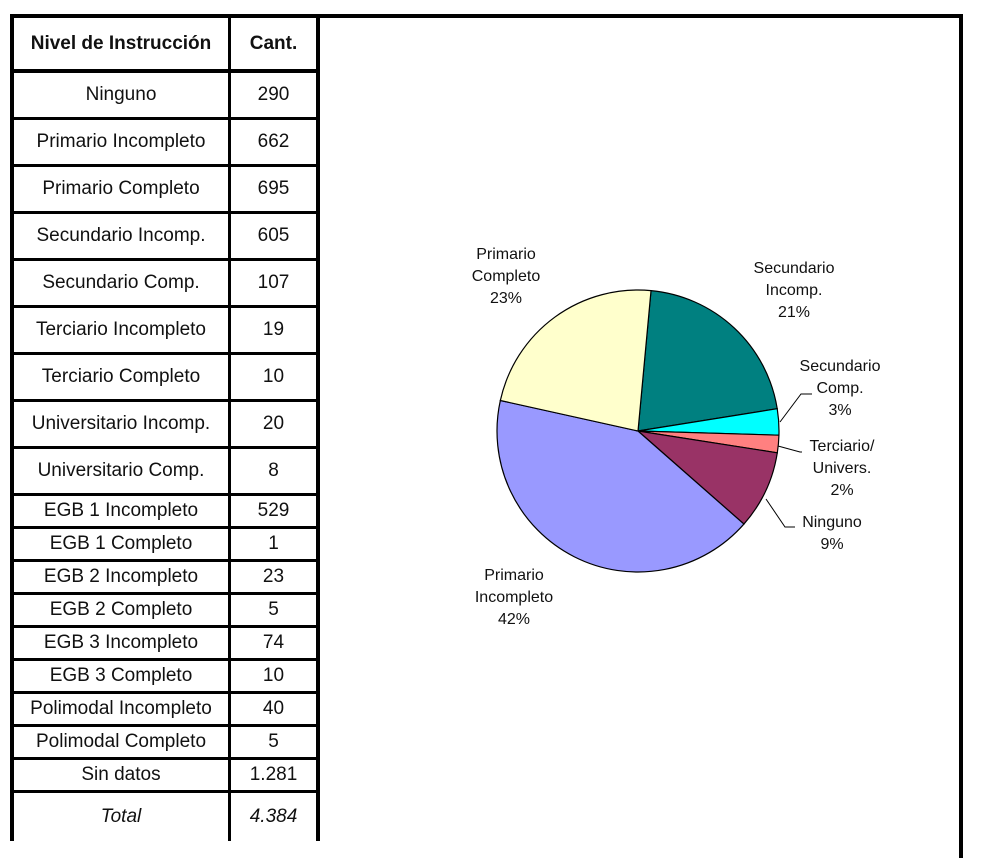 The width and height of the screenshot is (1000, 858). What do you see at coordinates (120, 377) in the screenshot?
I see `level-cell: Terciario Completo` at bounding box center [120, 377].